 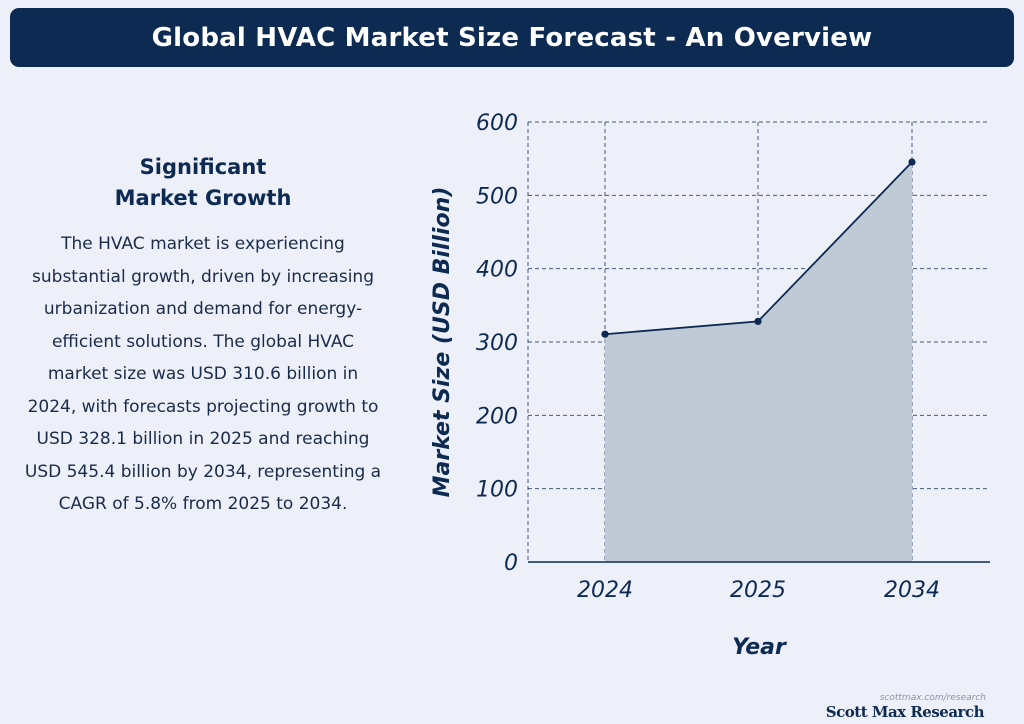 What do you see at coordinates (932, 698) in the screenshot?
I see `footer-url: scottmax.com/research` at bounding box center [932, 698].